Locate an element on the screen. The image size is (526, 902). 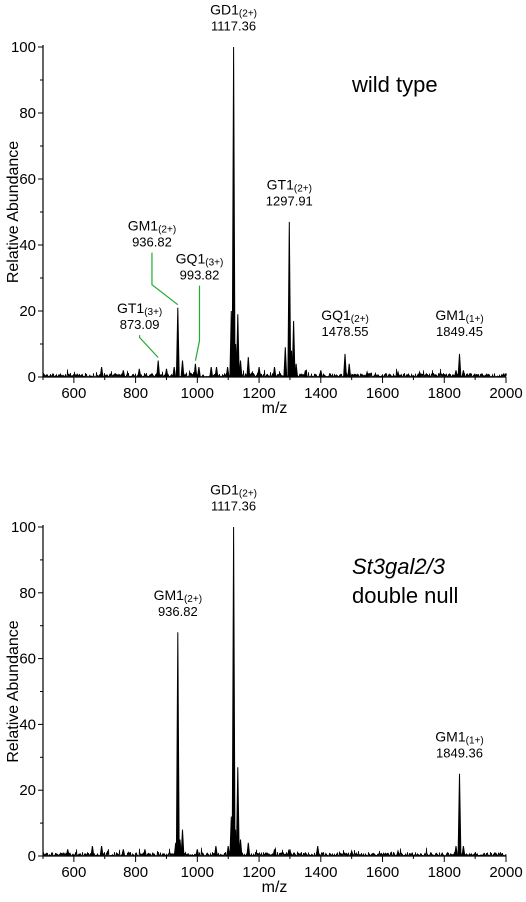
x-tick-label: 2000 is located at coordinates (505, 872).